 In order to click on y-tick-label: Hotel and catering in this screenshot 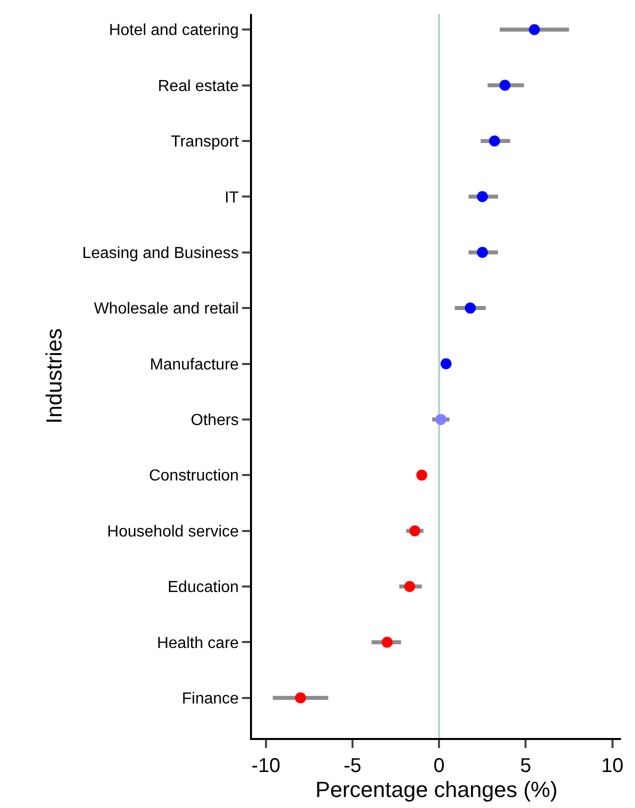, I will do `click(173, 31)`.